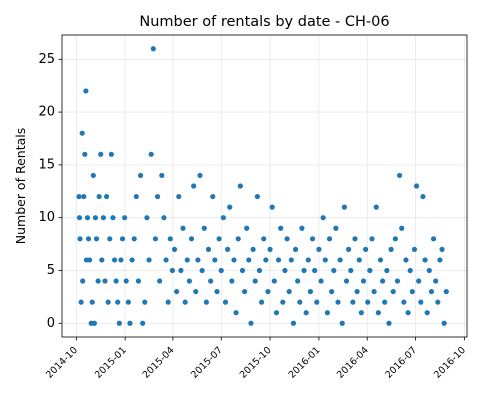 Image resolution: width=500 pixels, height=404 pixels. Describe the element at coordinates (46, 164) in the screenshot. I see `y-tick-label: 15` at that location.